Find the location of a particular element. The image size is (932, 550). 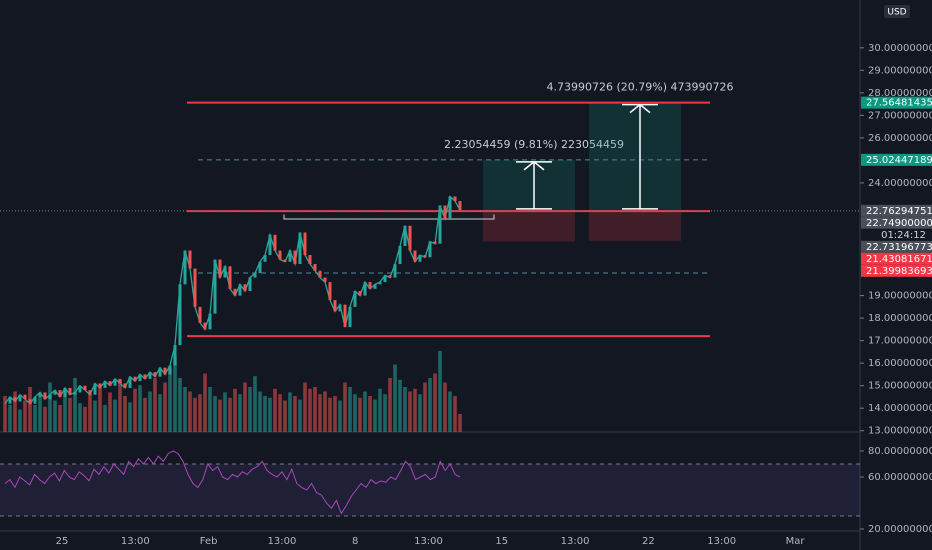

loss-zone is located at coordinates (635, 225).